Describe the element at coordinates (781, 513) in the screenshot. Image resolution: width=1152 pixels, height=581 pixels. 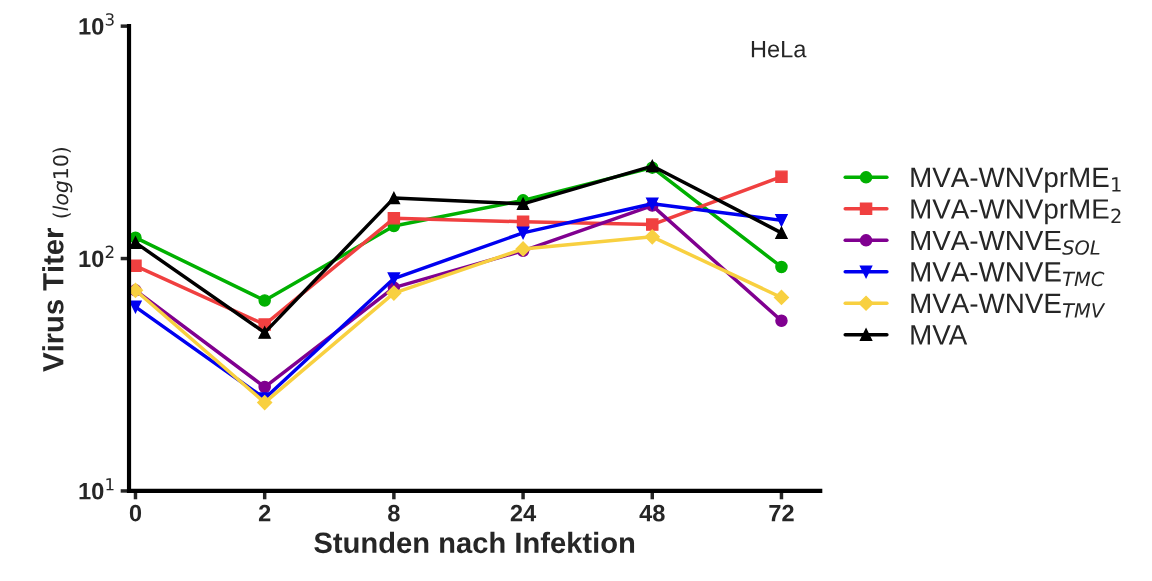
I see `x-tick-label: 72` at that location.